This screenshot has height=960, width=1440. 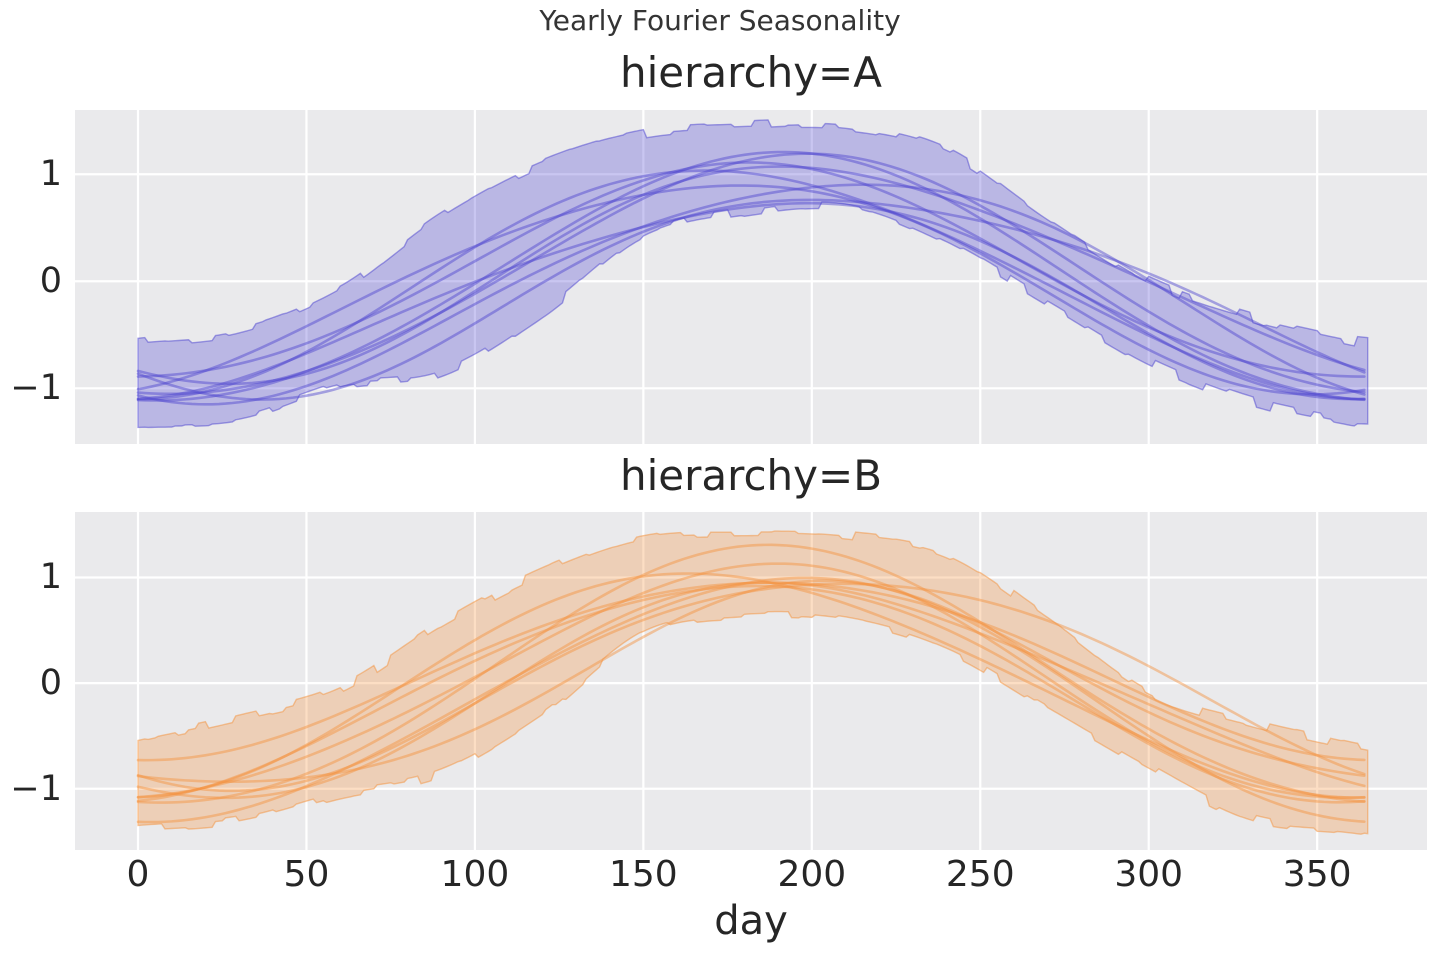 I want to click on x-tick-label: 100, so click(x=475, y=874).